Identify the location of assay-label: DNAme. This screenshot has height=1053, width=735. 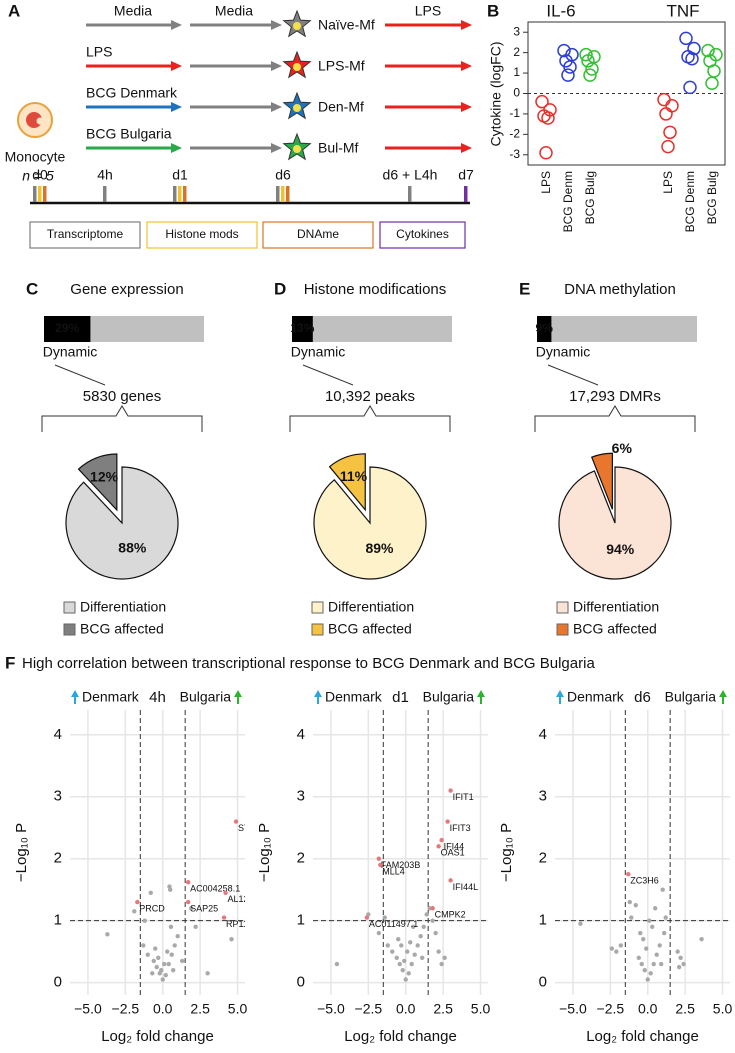
(318, 234).